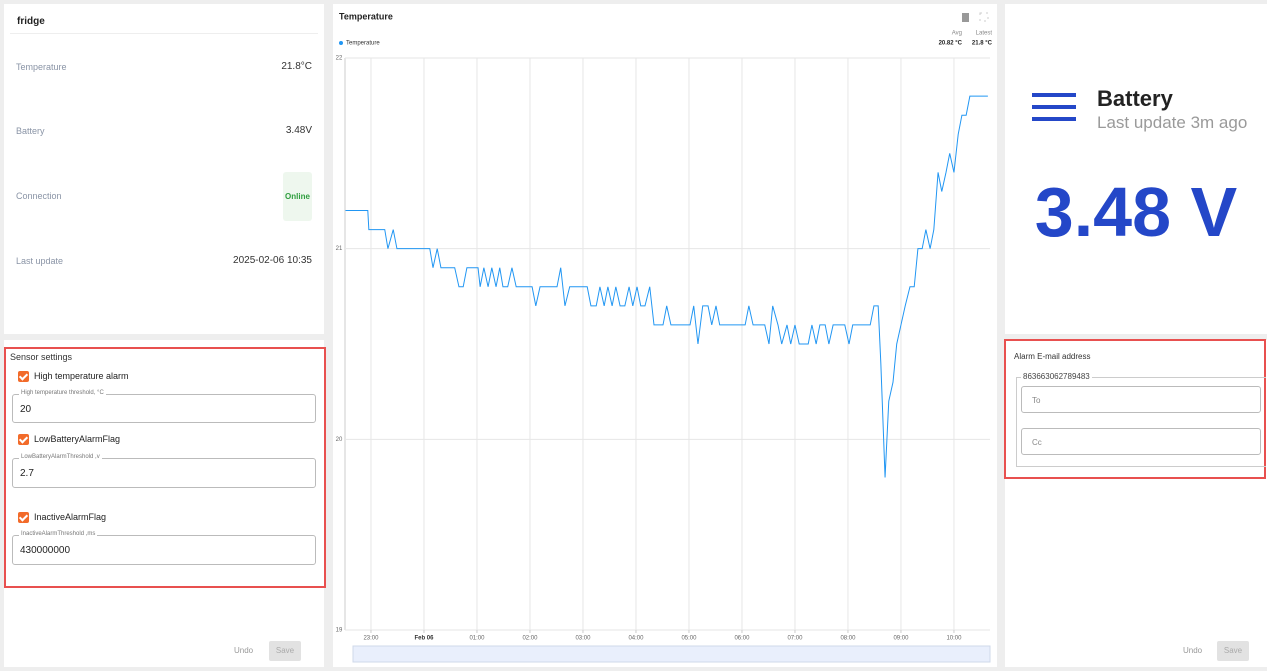 Image resolution: width=1267 pixels, height=671 pixels. I want to click on x-tick-label: Feb 06, so click(424, 639).